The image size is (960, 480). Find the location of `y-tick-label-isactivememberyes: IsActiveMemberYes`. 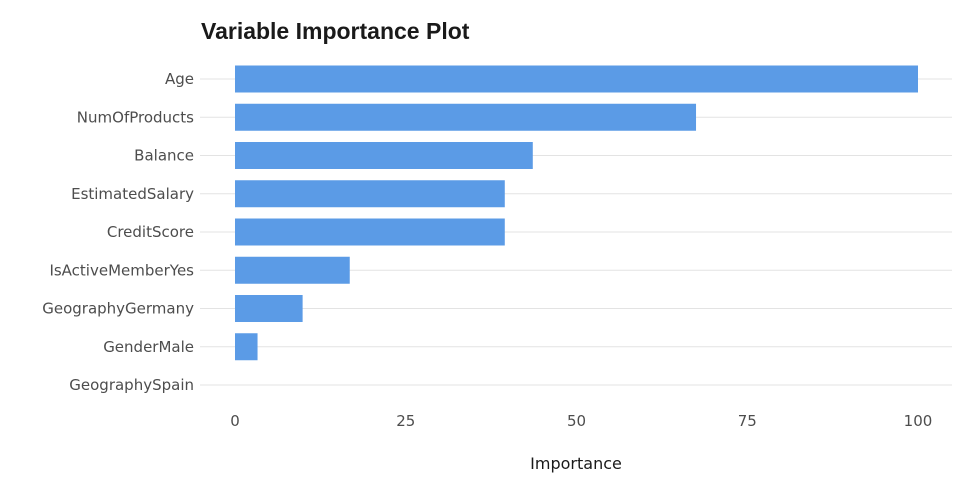

y-tick-label-isactivememberyes: IsActiveMemberYes is located at coordinates (121, 270).